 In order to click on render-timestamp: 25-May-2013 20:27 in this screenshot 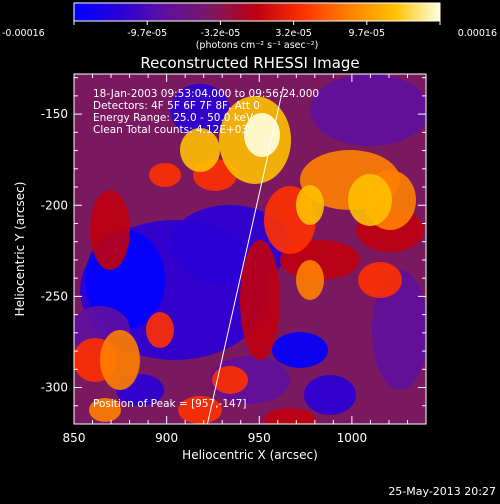, I will do `click(442, 491)`.